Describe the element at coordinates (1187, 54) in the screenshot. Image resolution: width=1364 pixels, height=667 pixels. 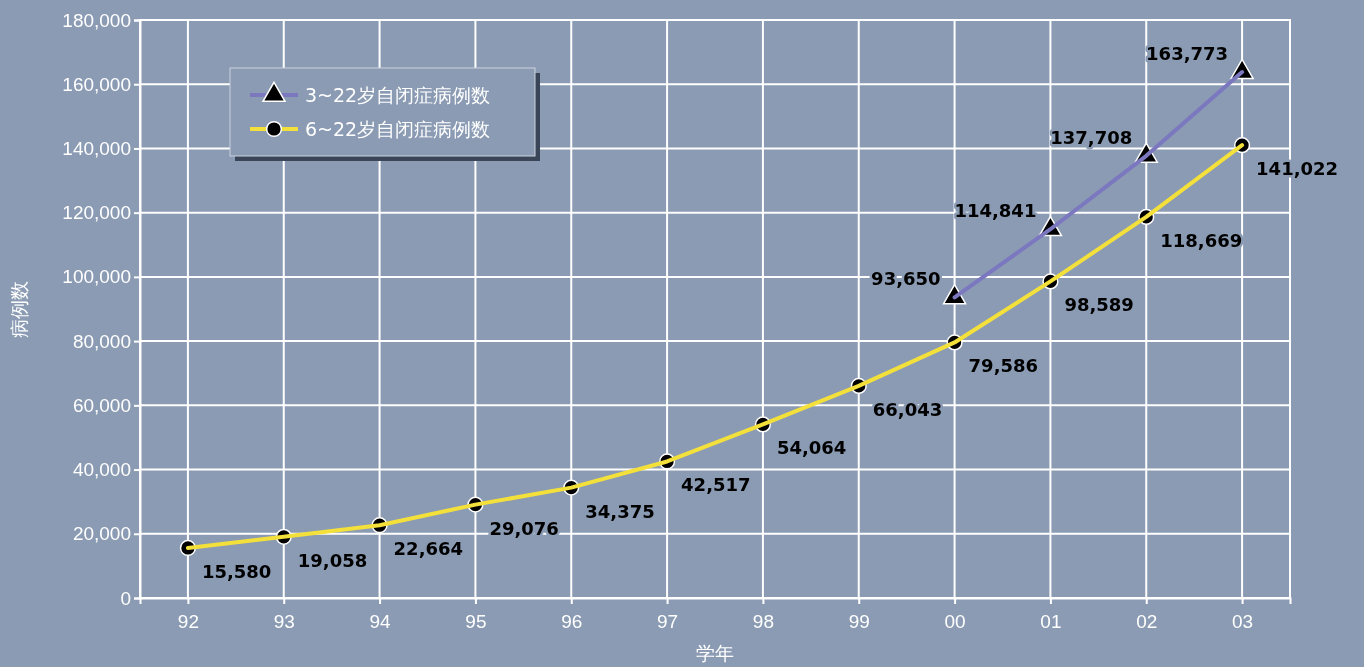
I see `data-label: 163,773` at that location.